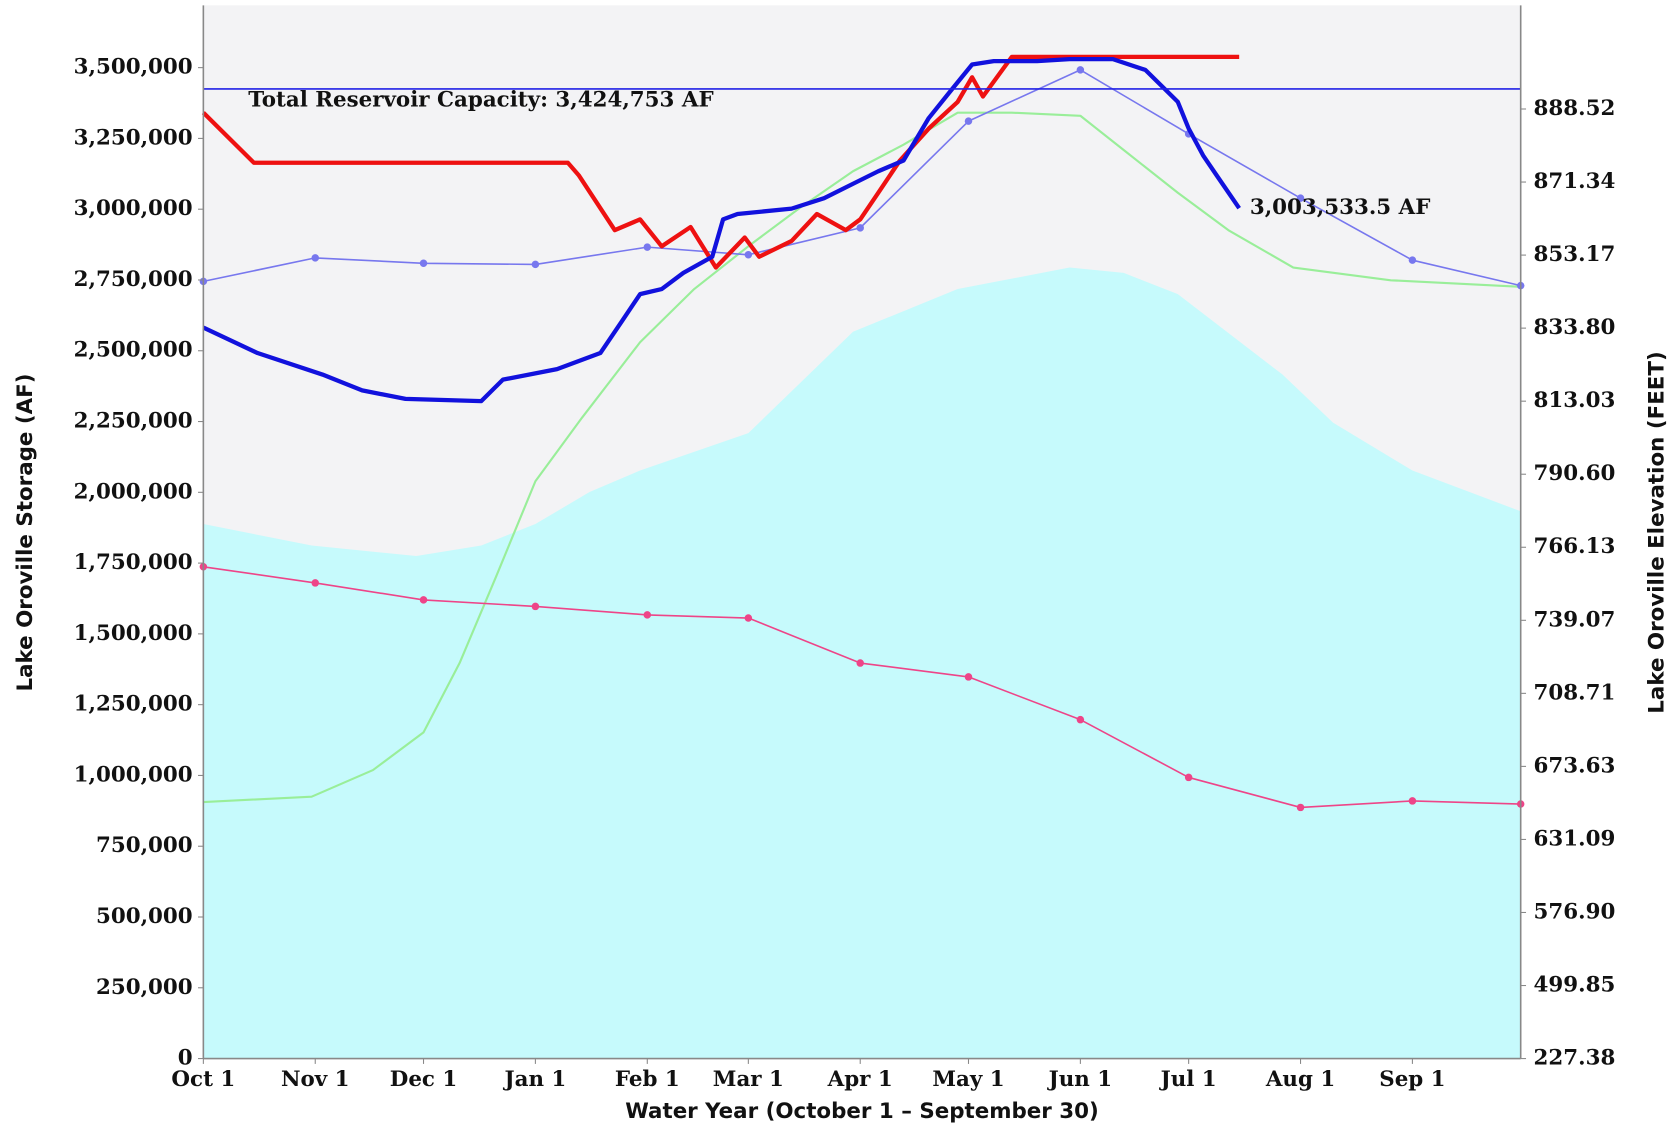  I want to click on y2-tick-label: 853.17, so click(1575, 254).